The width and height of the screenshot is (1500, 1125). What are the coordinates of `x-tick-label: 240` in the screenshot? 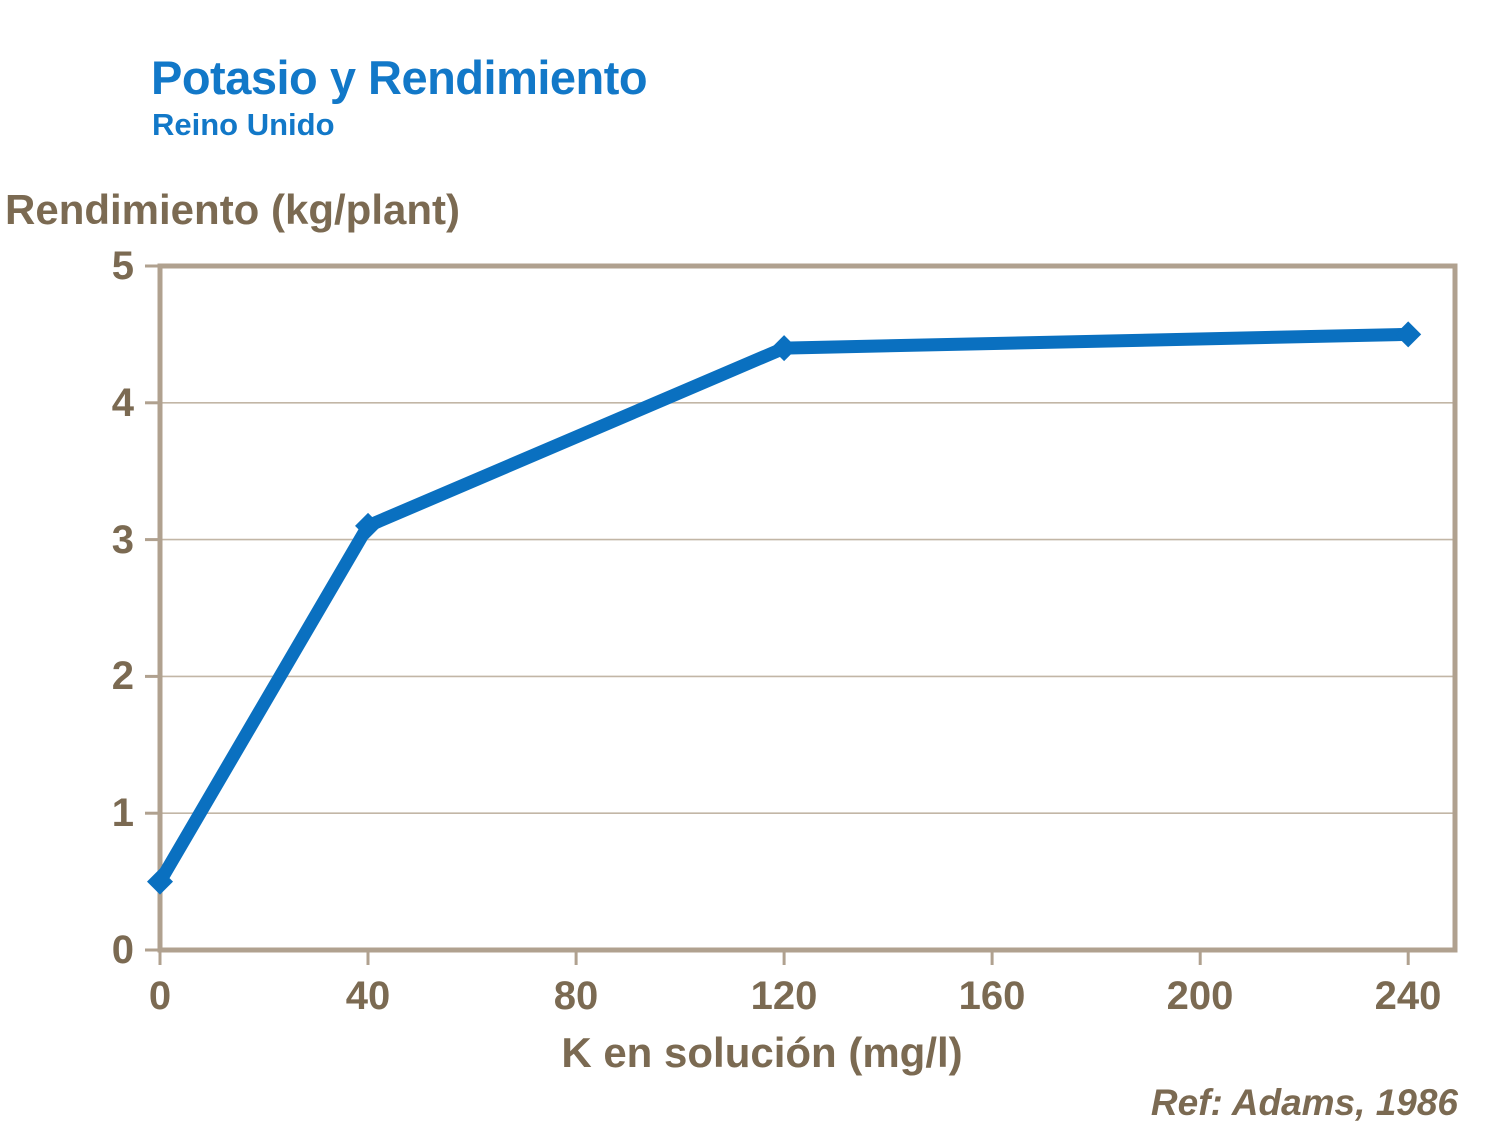 It's located at (1408, 996).